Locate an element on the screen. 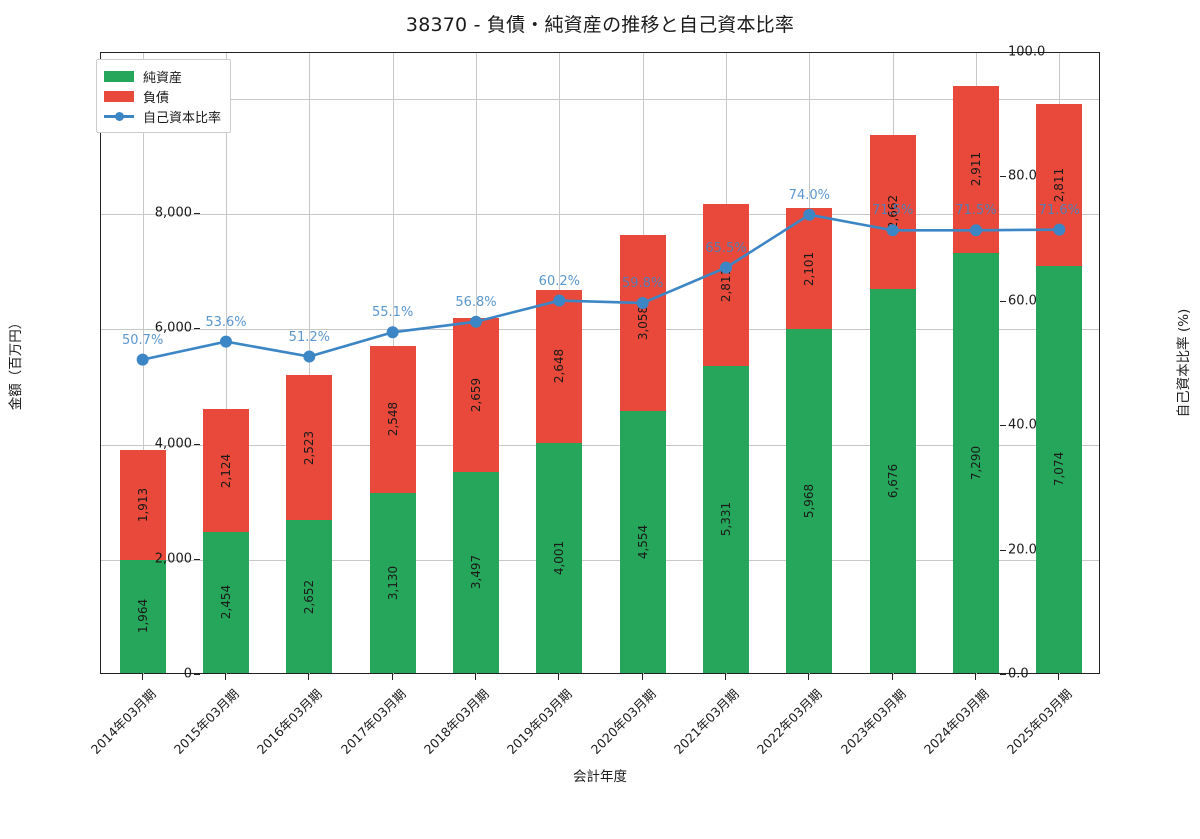 Image resolution: width=1200 pixels, height=839 pixels. bar-group: 2,454 2,124 is located at coordinates (226, 362).